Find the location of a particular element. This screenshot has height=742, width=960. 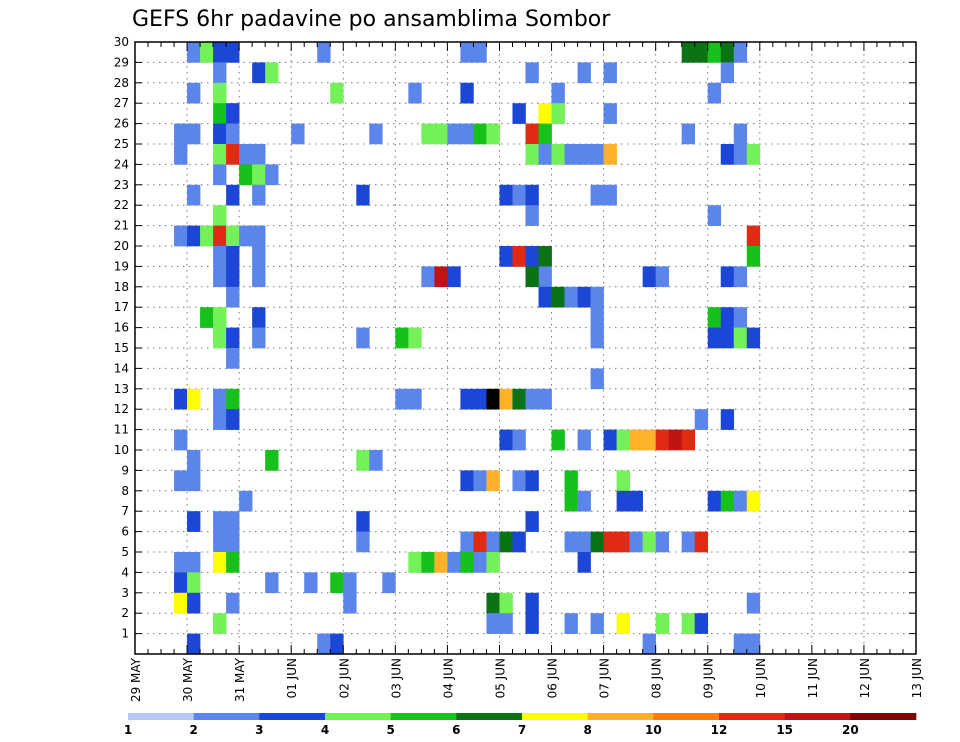

y-tick-label: 14 is located at coordinates (121, 368).